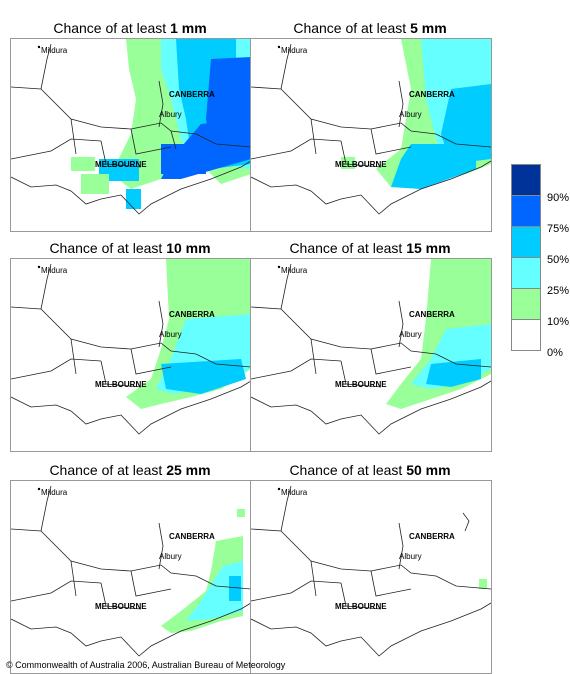  Describe the element at coordinates (130, 248) in the screenshot. I see `panel-title: Chance of at least 10 mm` at that location.